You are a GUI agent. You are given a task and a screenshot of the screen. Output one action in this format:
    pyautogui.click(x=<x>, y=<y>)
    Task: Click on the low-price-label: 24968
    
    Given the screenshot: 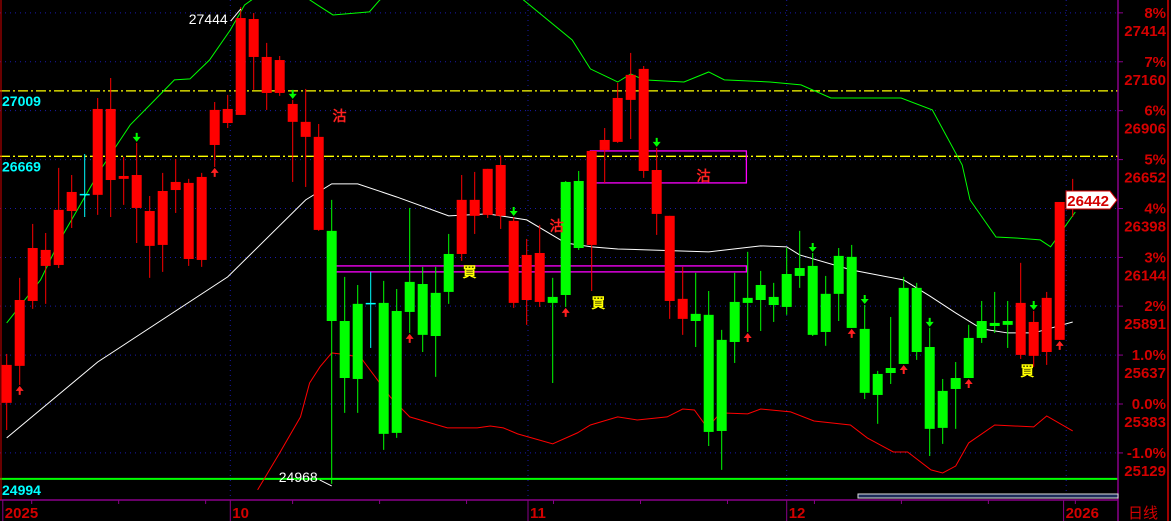 What is the action you would take?
    pyautogui.click(x=298, y=477)
    